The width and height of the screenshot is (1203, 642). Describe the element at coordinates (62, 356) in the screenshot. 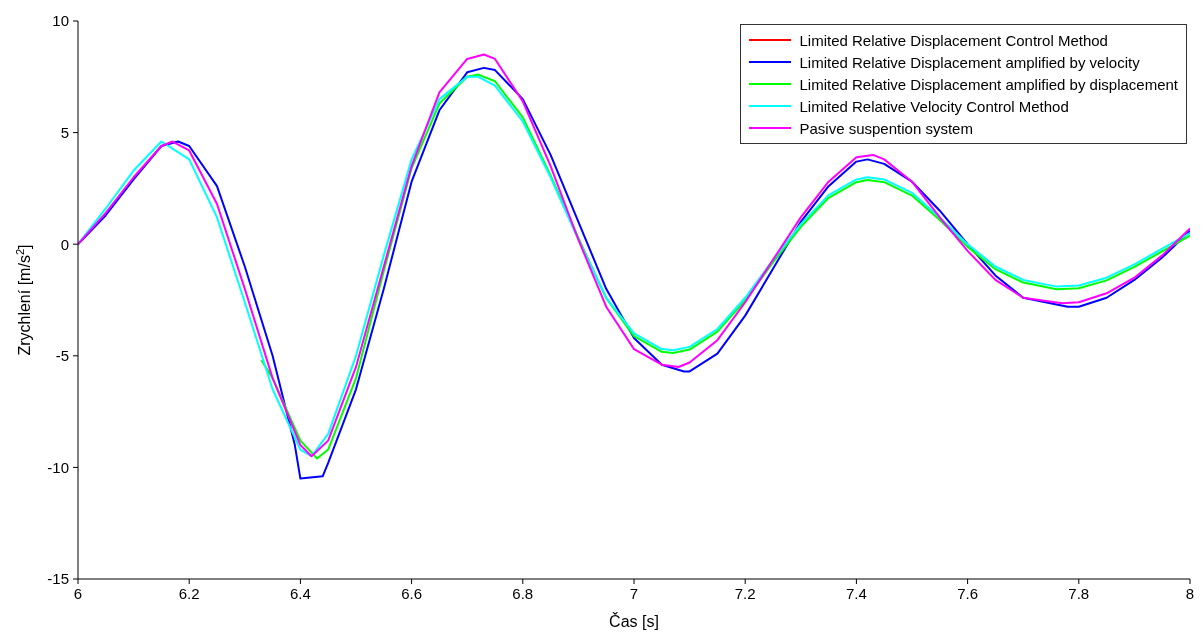

I see `y-tick-label: -5` at that location.